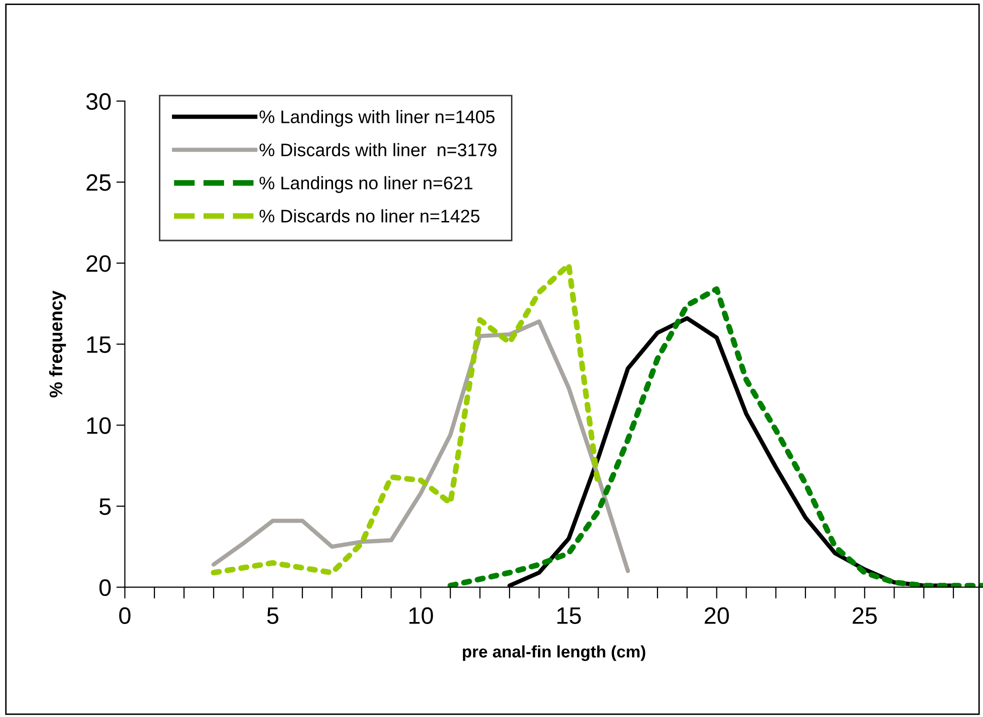  I want to click on y-tick-label: 20, so click(98, 263).